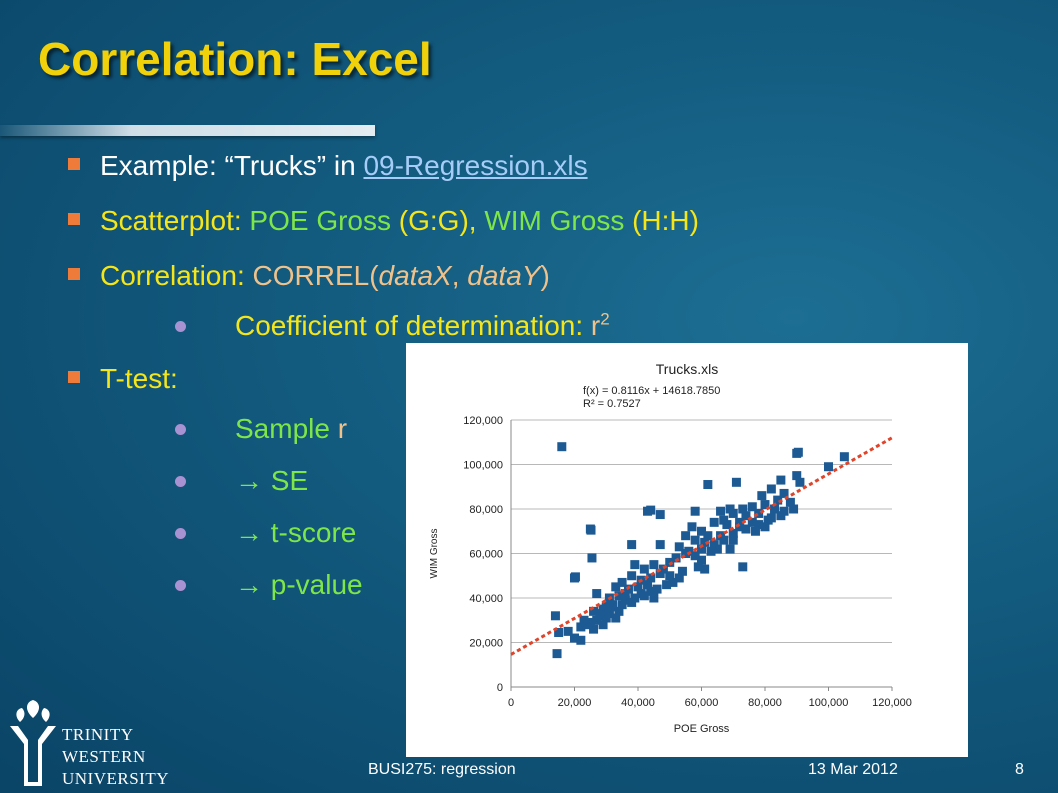 This screenshot has width=1058, height=793. Describe the element at coordinates (651, 391) in the screenshot. I see `trendline-equation: f(x) = 0.8116x + 14618.7850` at that location.